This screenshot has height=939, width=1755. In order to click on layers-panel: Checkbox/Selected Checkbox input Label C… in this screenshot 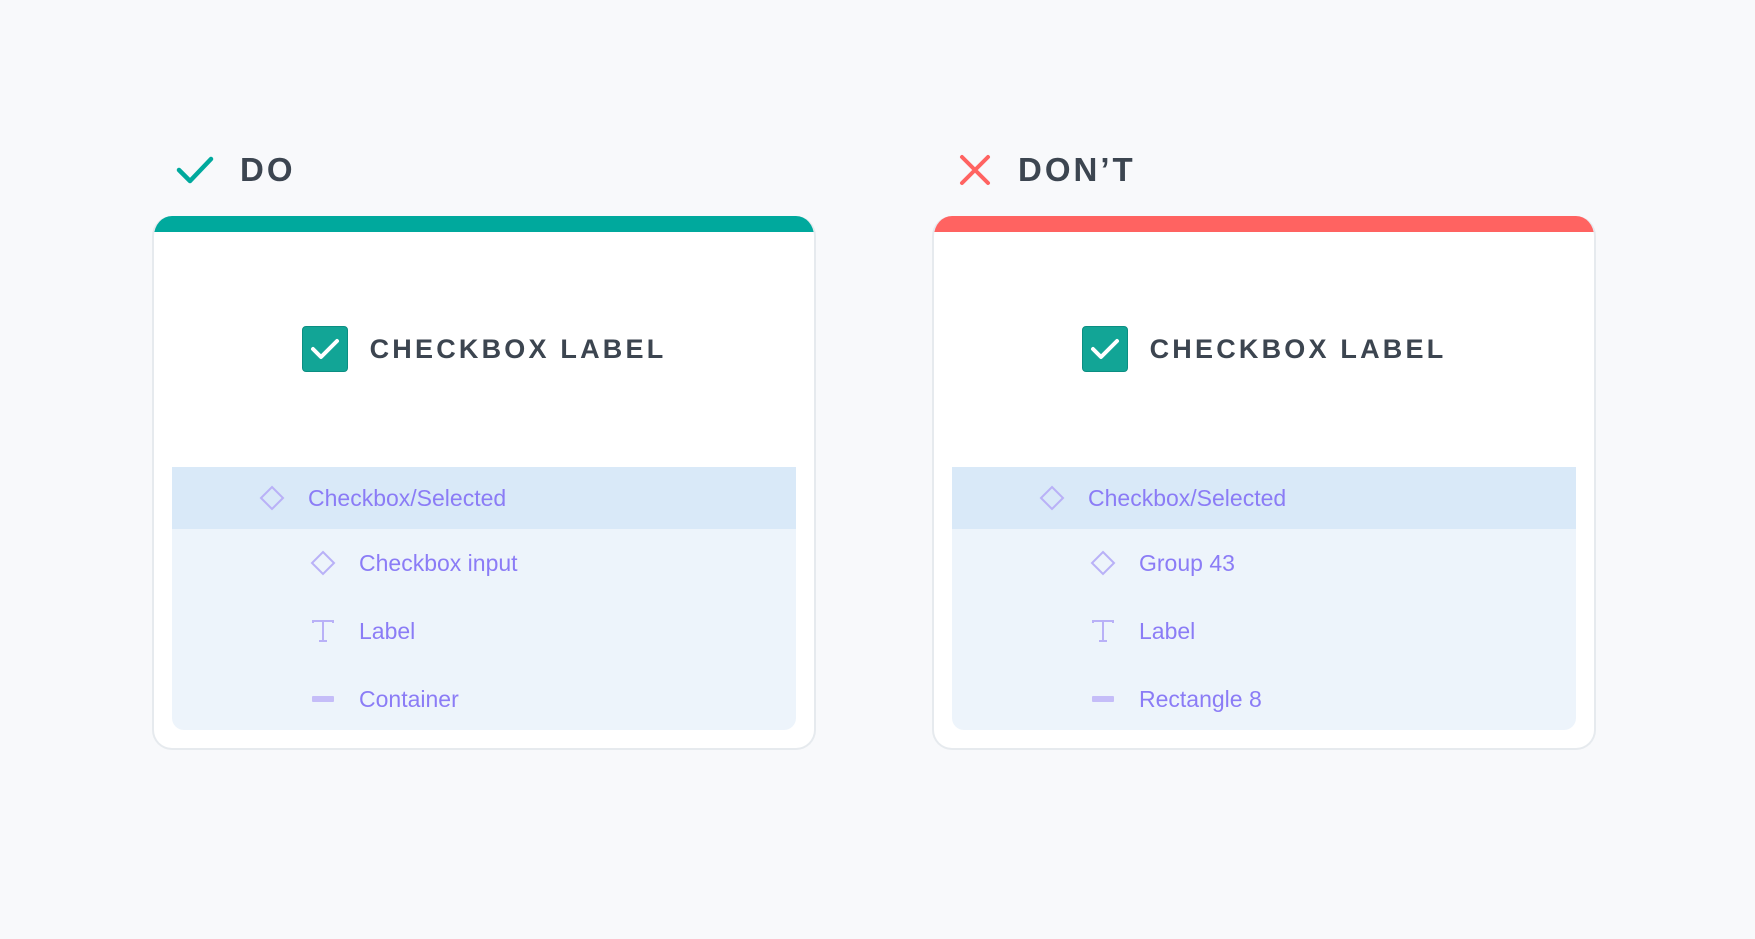, I will do `click(484, 598)`.